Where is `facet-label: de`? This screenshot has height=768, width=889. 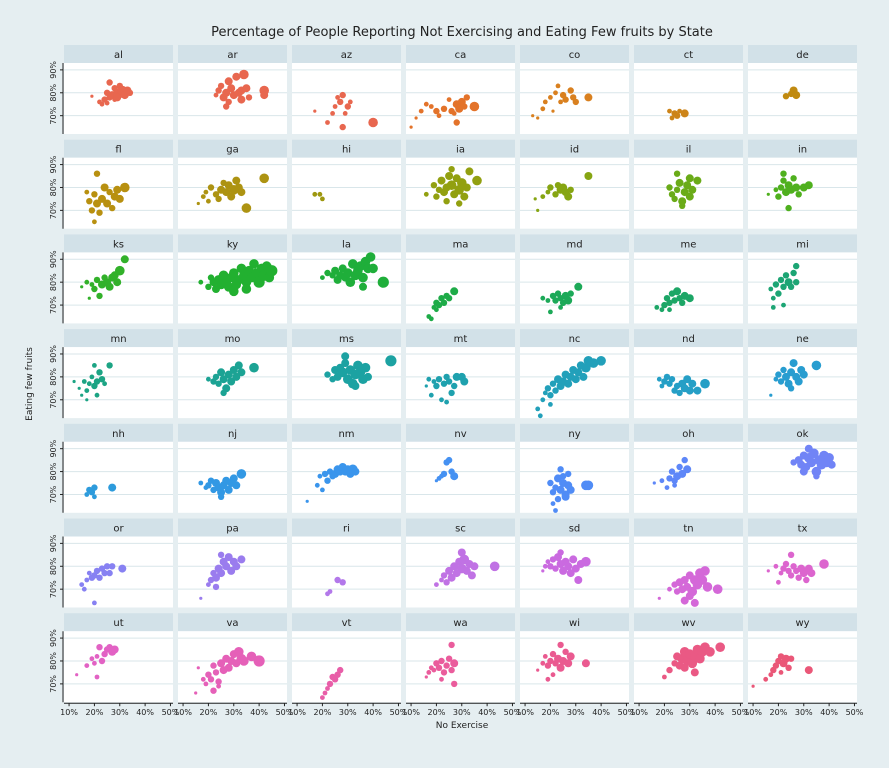 facet-label: de is located at coordinates (802, 55).